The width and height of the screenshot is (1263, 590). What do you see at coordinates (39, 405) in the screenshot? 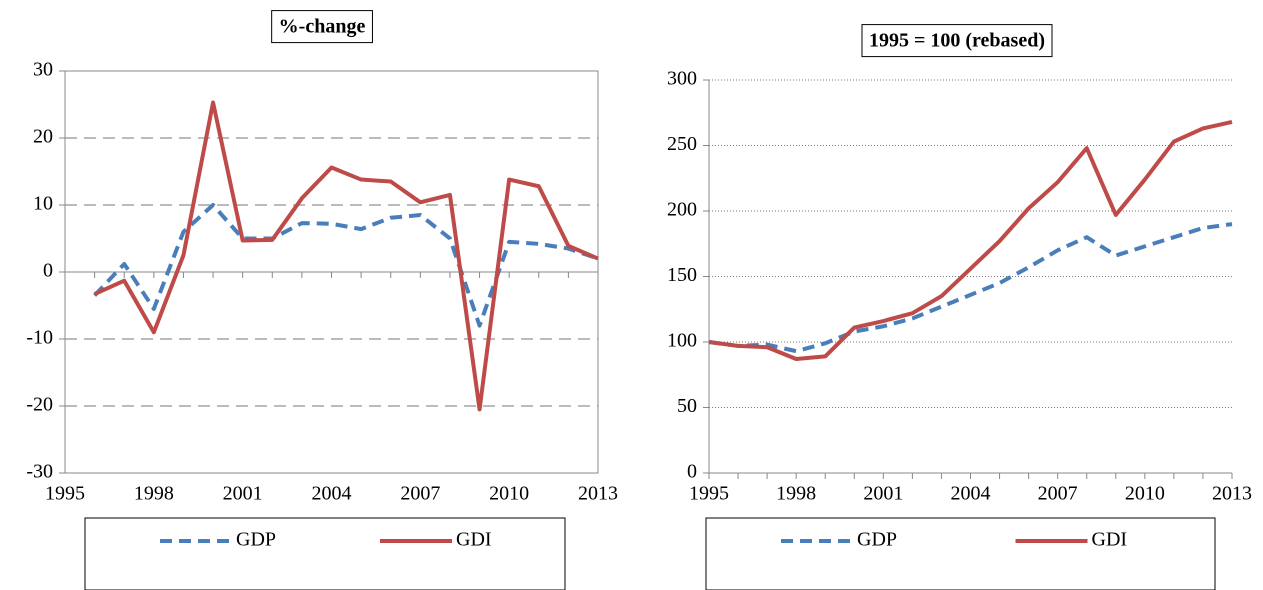
I see `y-tick-label: -20` at bounding box center [39, 405].